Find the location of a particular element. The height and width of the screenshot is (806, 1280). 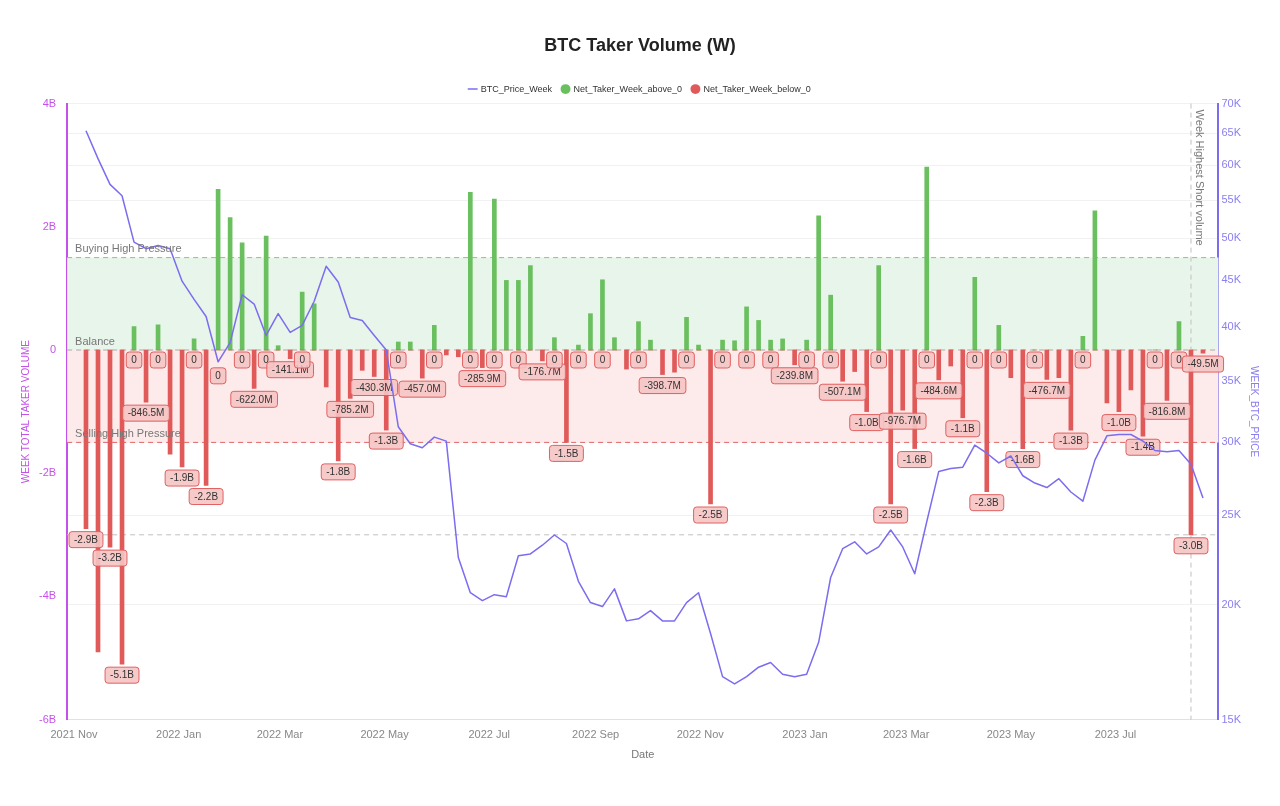

y2-tick-label: 65K is located at coordinates (1231, 132).